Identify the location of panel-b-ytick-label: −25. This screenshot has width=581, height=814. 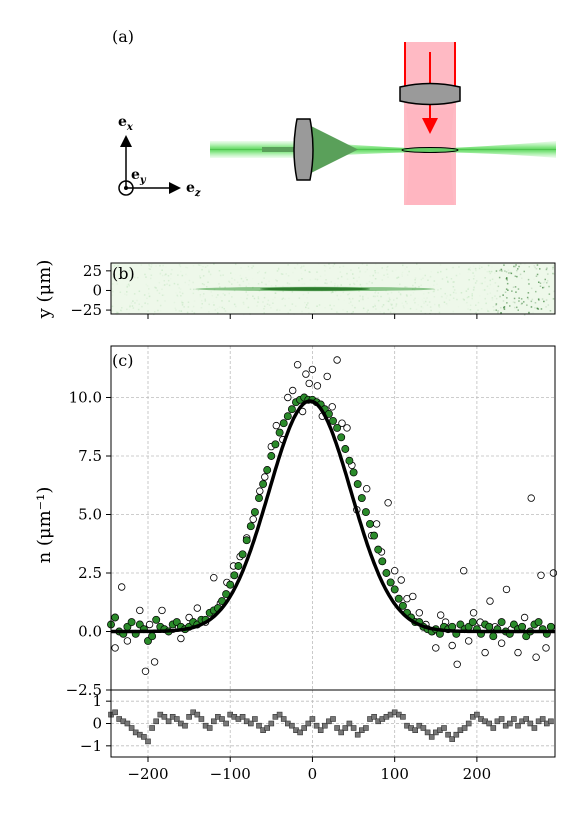
(86, 310).